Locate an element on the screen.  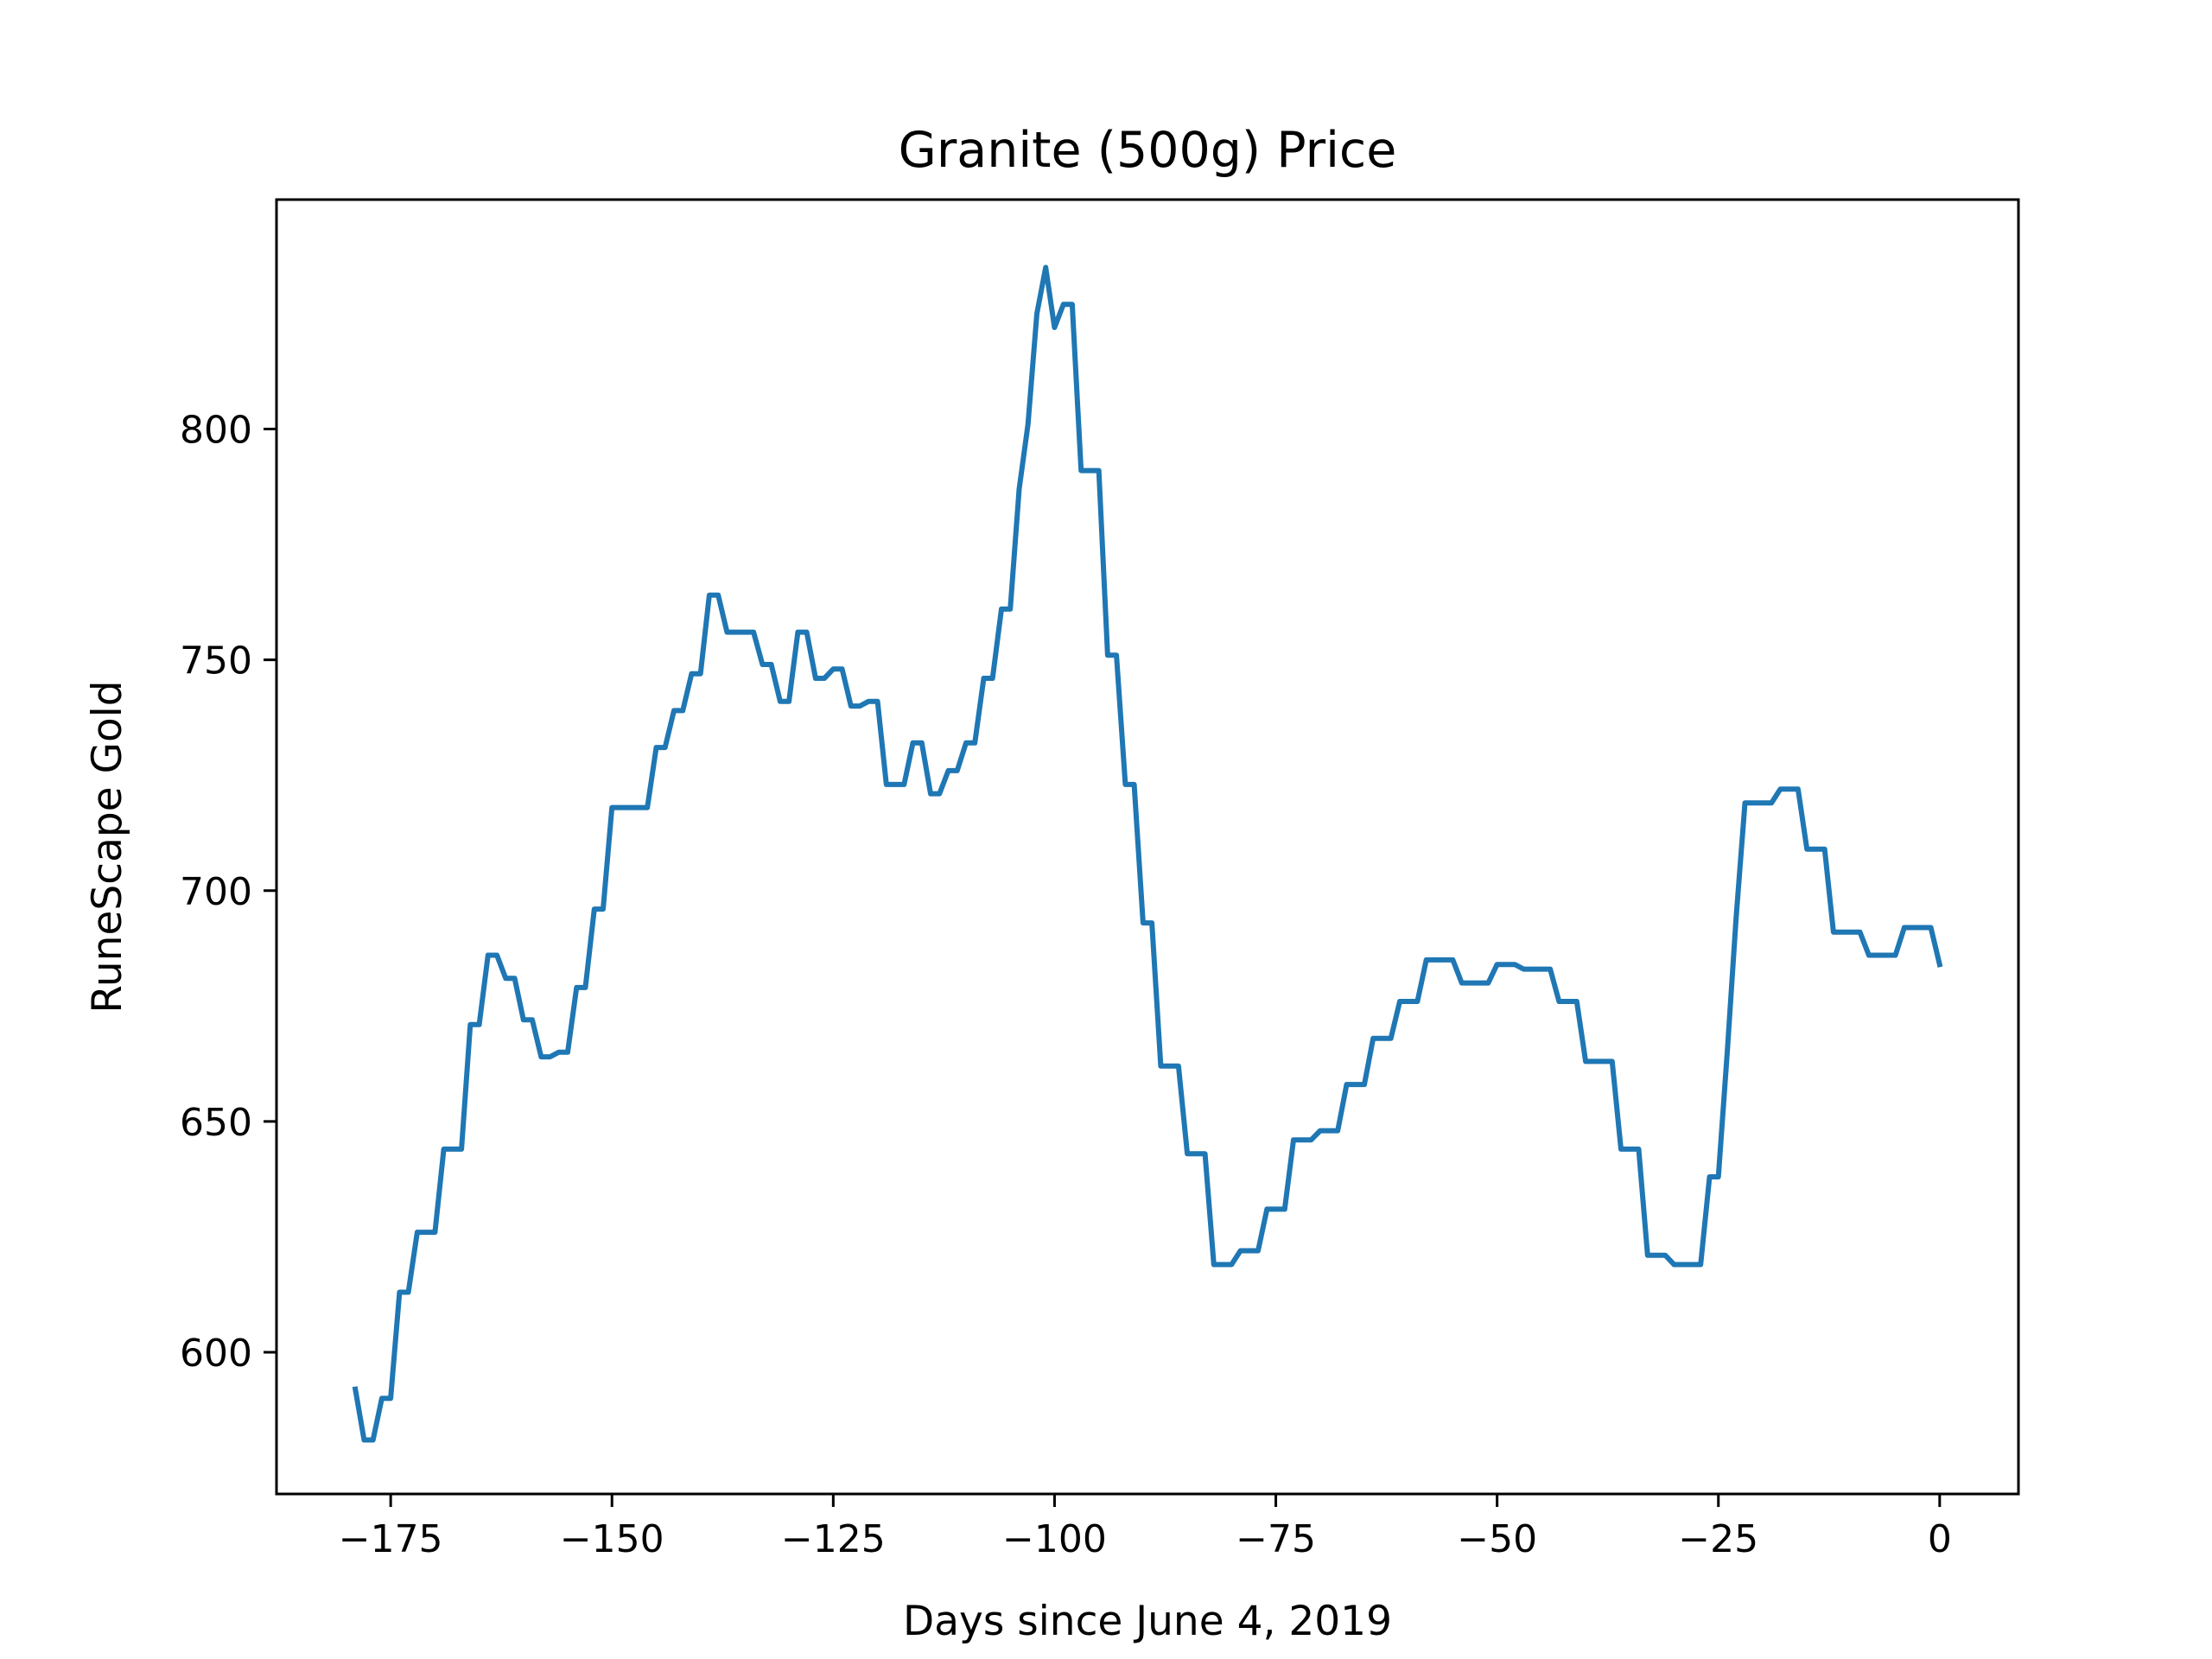
y-axis: 600 650 700 750 800 is located at coordinates (228, 892).